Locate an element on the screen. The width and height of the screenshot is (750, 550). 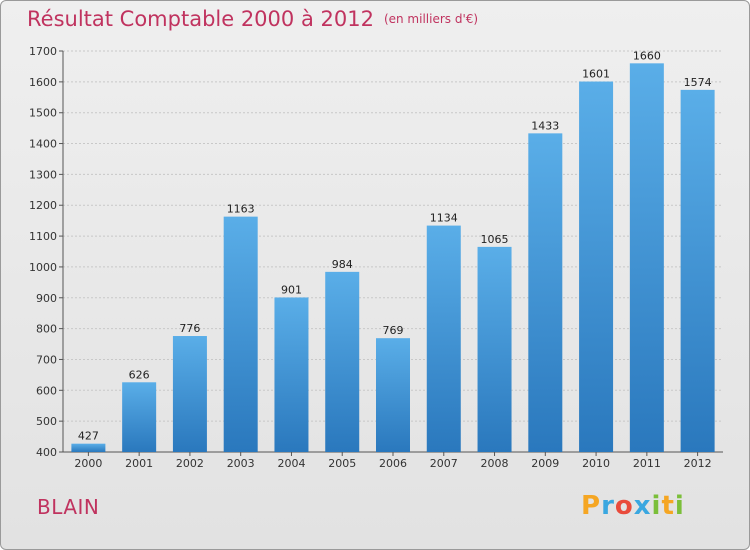
y-tick-label-1100: 1100 is located at coordinates (43, 236).